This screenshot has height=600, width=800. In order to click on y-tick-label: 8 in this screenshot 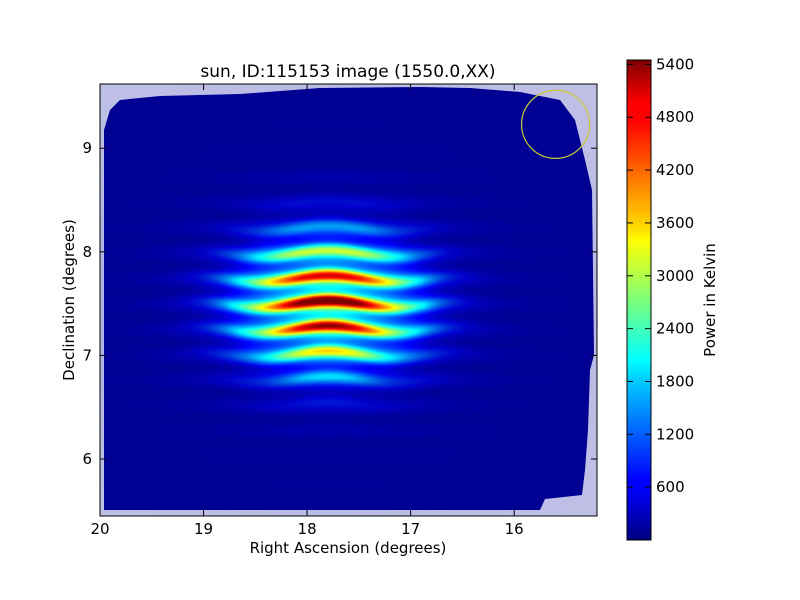, I will do `click(87, 252)`.